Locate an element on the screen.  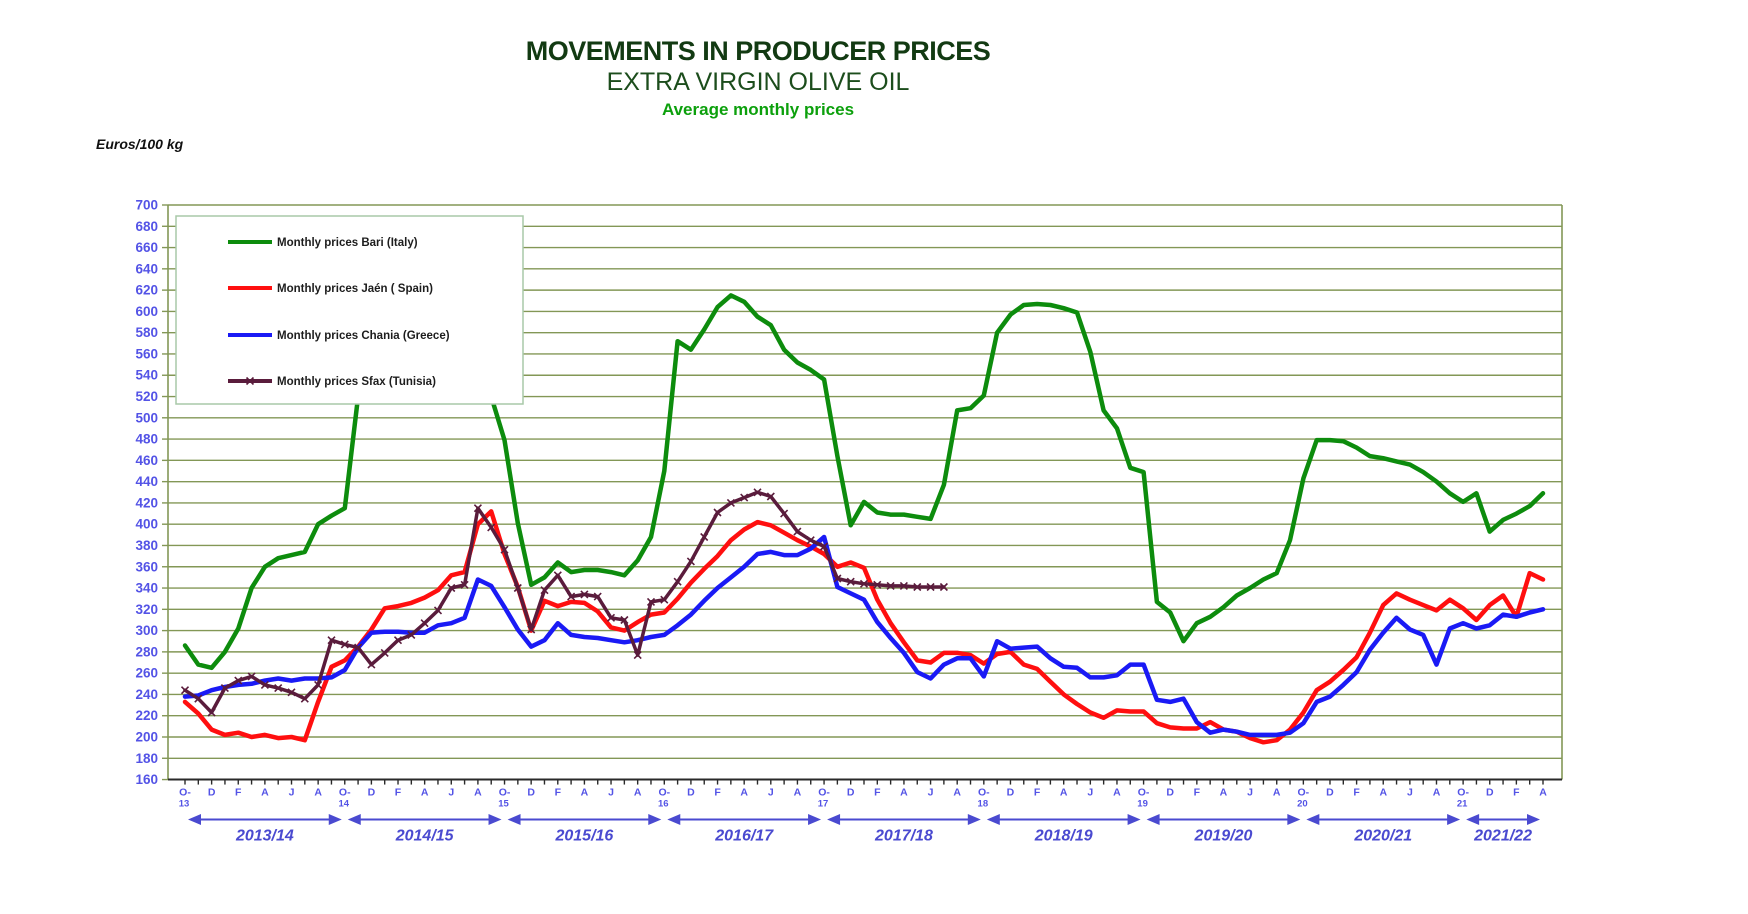
legend-box is located at coordinates (349, 310).